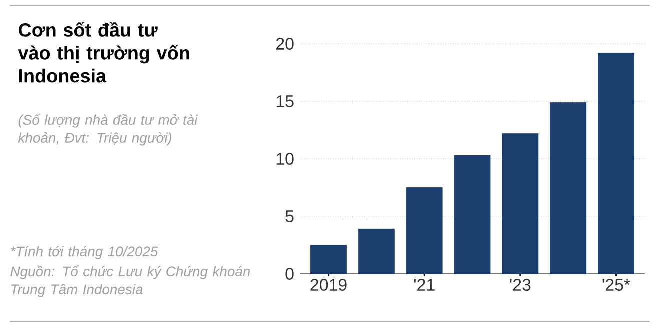  What do you see at coordinates (108, 130) in the screenshot?
I see `text: (Số lượng nhà đầu tư mở tài khoản, Đvt: Triệu người)` at bounding box center [108, 130].